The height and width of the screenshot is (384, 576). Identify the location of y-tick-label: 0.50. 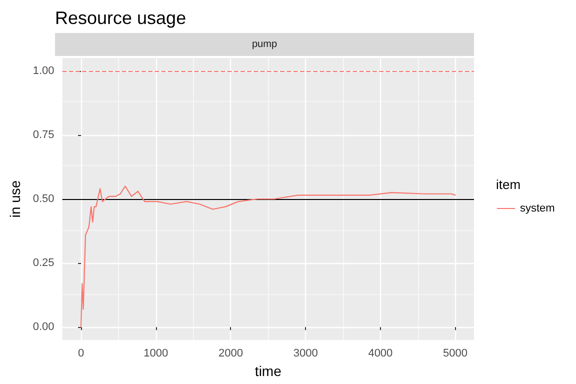
(43, 199).